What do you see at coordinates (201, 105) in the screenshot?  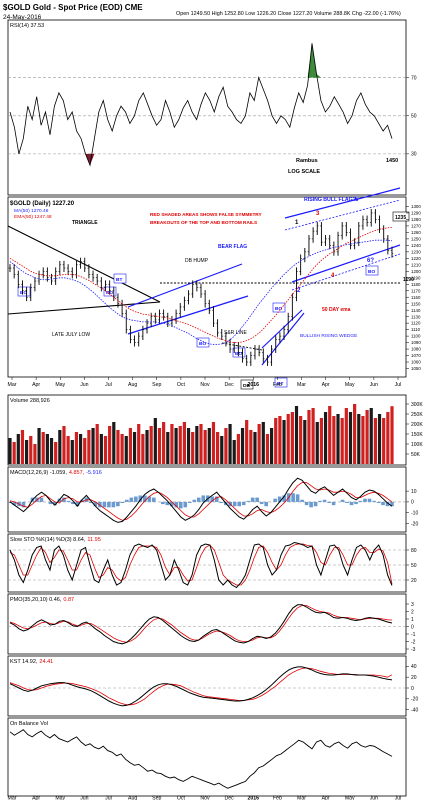 I see `rsi-line` at bounding box center [201, 105].